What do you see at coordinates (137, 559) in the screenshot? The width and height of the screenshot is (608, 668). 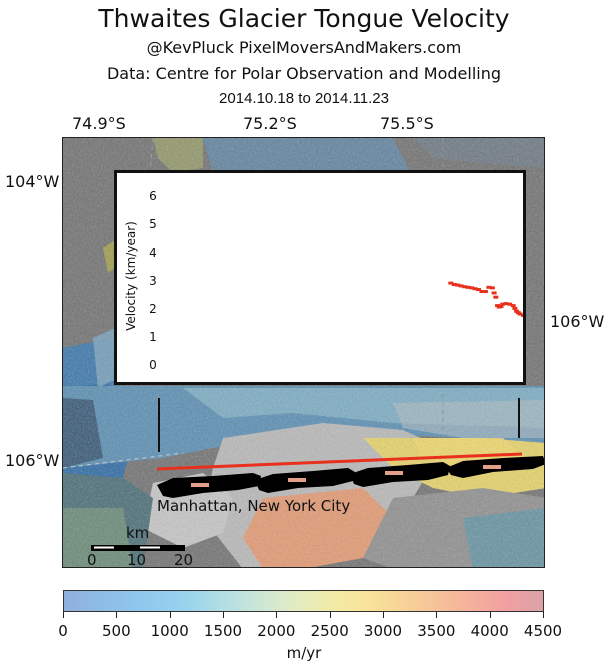 I see `scale-bar-tick: 10` at bounding box center [137, 559].